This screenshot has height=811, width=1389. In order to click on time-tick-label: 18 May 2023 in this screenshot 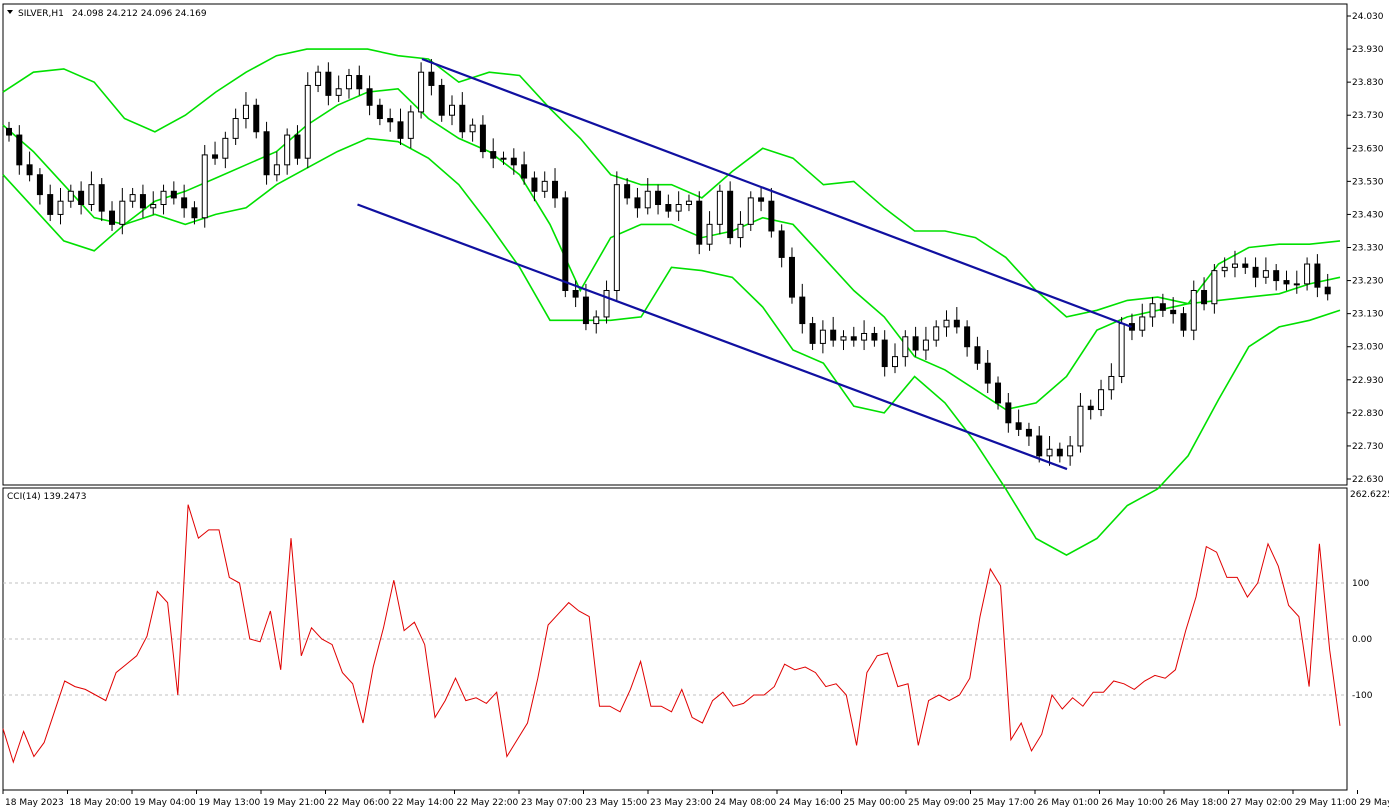, I will do `click(34, 803)`.